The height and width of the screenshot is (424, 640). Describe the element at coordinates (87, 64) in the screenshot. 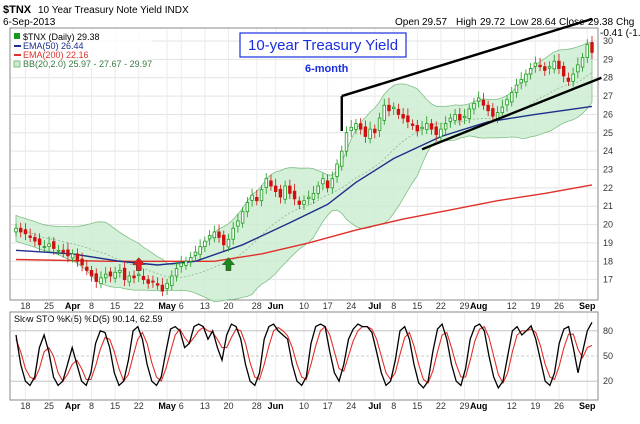

I see `legend-bb: BB(20,2.0) 25.97 - 27.67 - 29.97` at that location.